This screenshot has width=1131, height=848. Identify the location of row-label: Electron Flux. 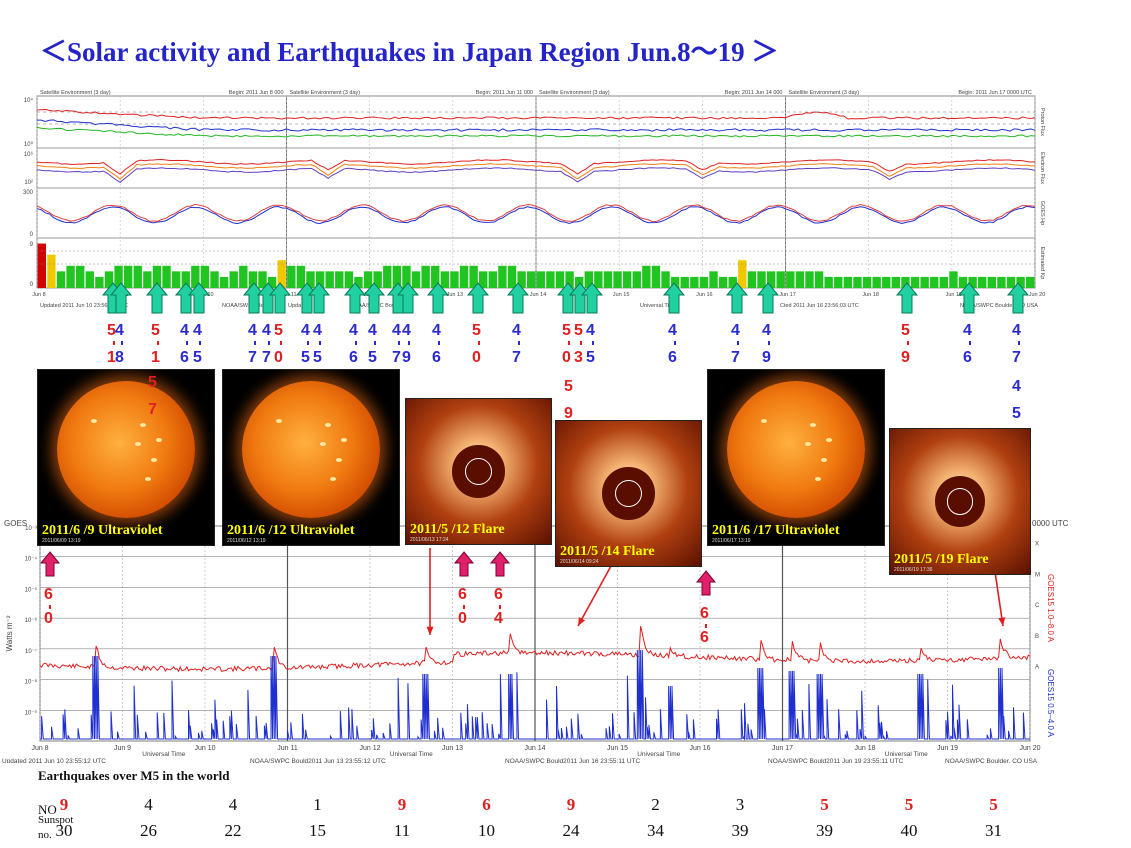
(1042, 168).